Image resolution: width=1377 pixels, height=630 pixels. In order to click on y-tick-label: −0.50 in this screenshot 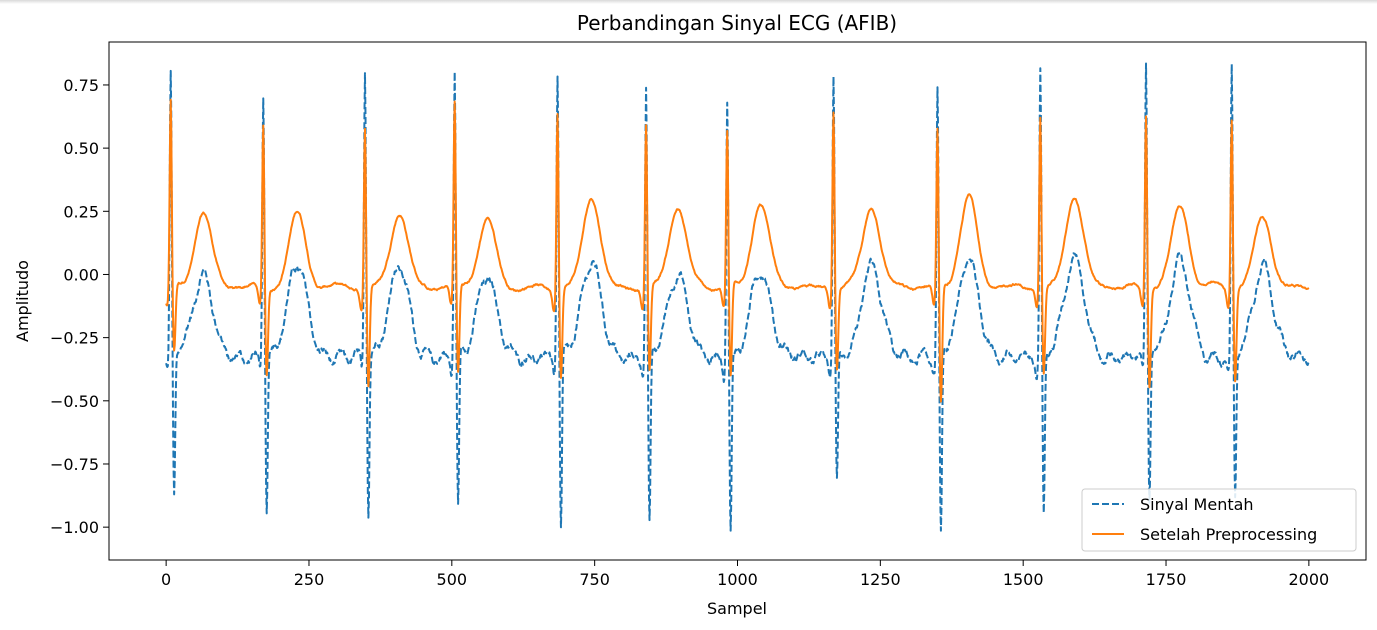, I will do `click(74, 401)`.